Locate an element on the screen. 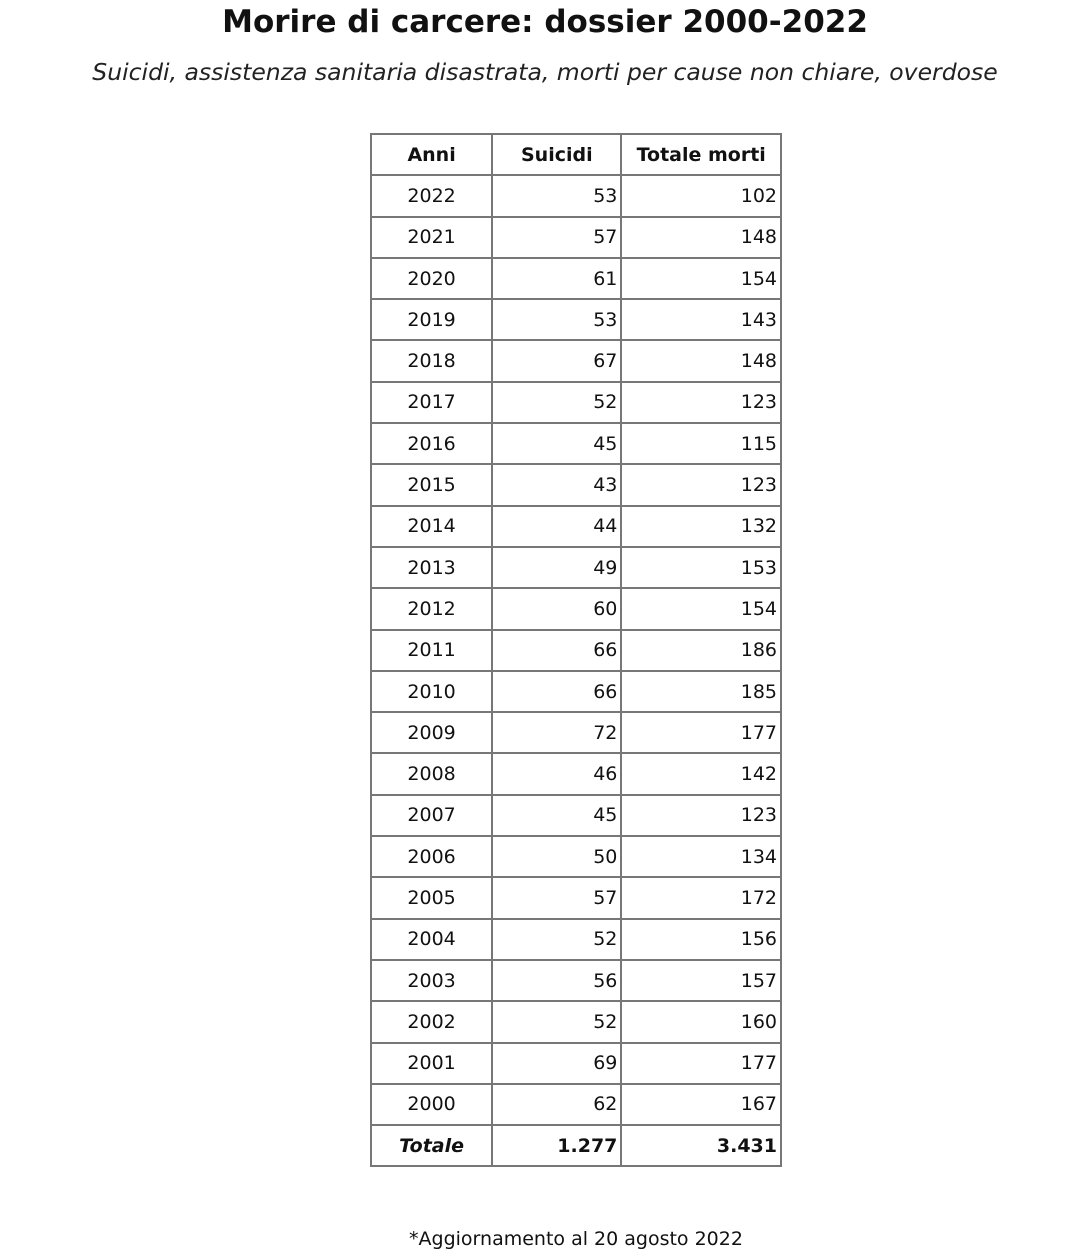 The width and height of the screenshot is (1090, 1258). year-cell: 2015 is located at coordinates (431, 485).